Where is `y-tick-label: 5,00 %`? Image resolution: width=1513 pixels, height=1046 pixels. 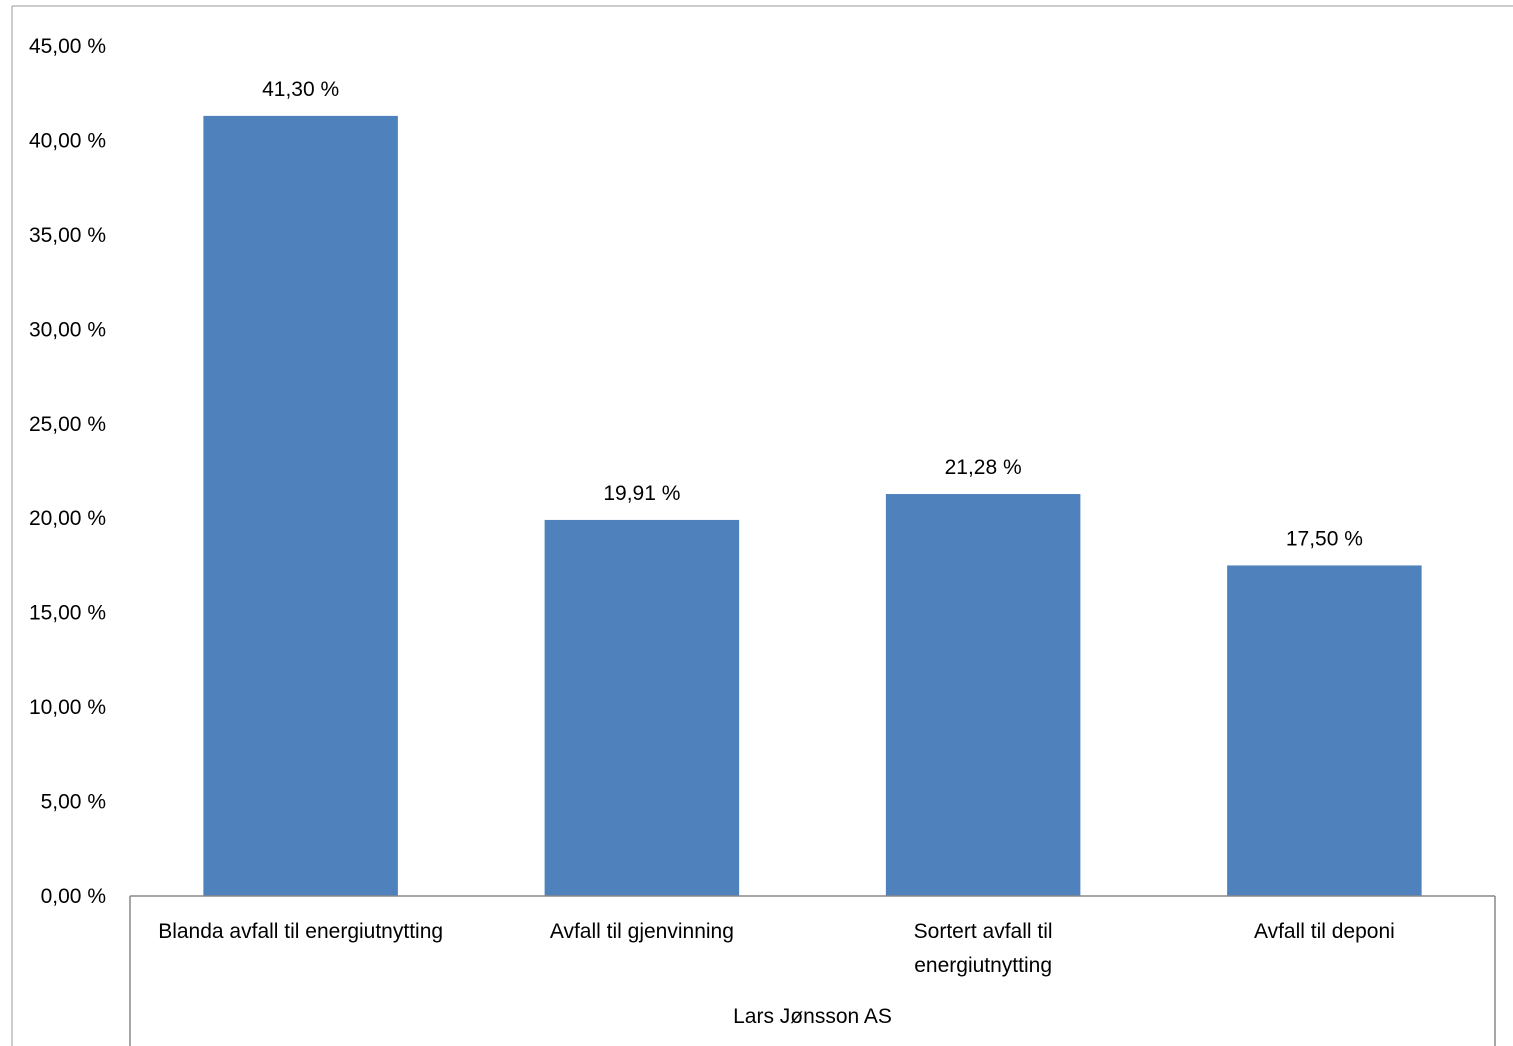 y-tick-label: 5,00 % is located at coordinates (73, 802).